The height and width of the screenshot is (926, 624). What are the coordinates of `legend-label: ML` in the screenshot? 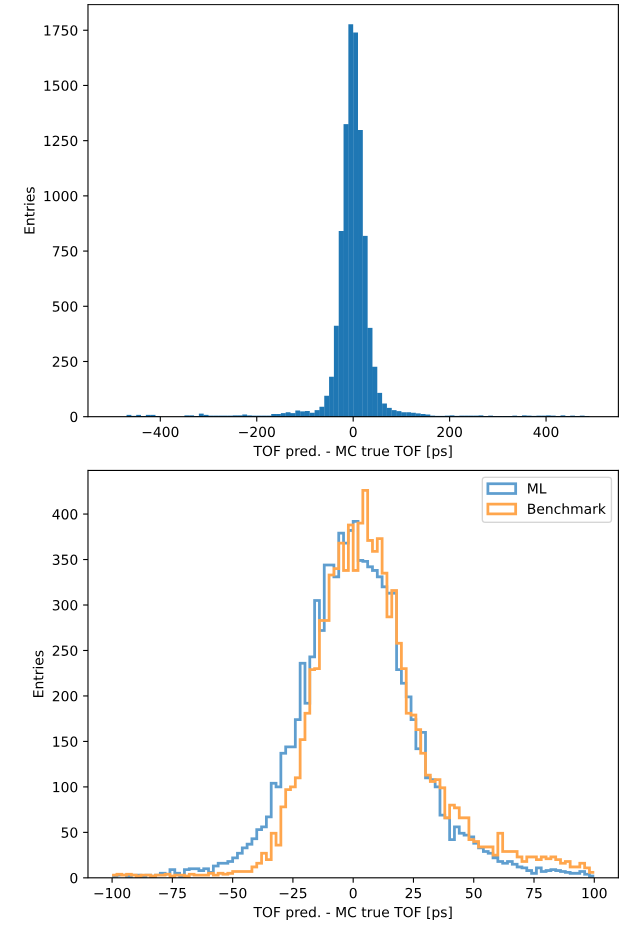 It's located at (537, 488).